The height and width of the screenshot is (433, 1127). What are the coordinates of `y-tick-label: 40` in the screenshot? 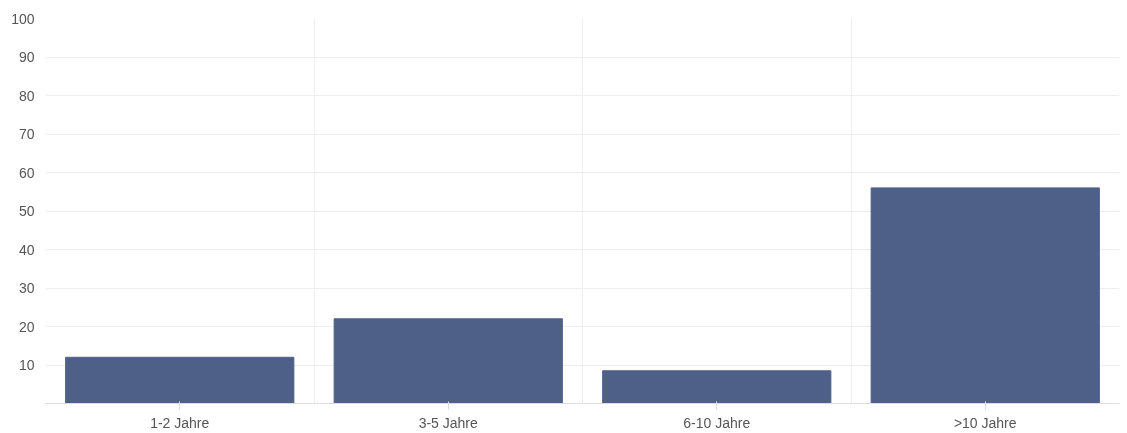 It's located at (26, 249).